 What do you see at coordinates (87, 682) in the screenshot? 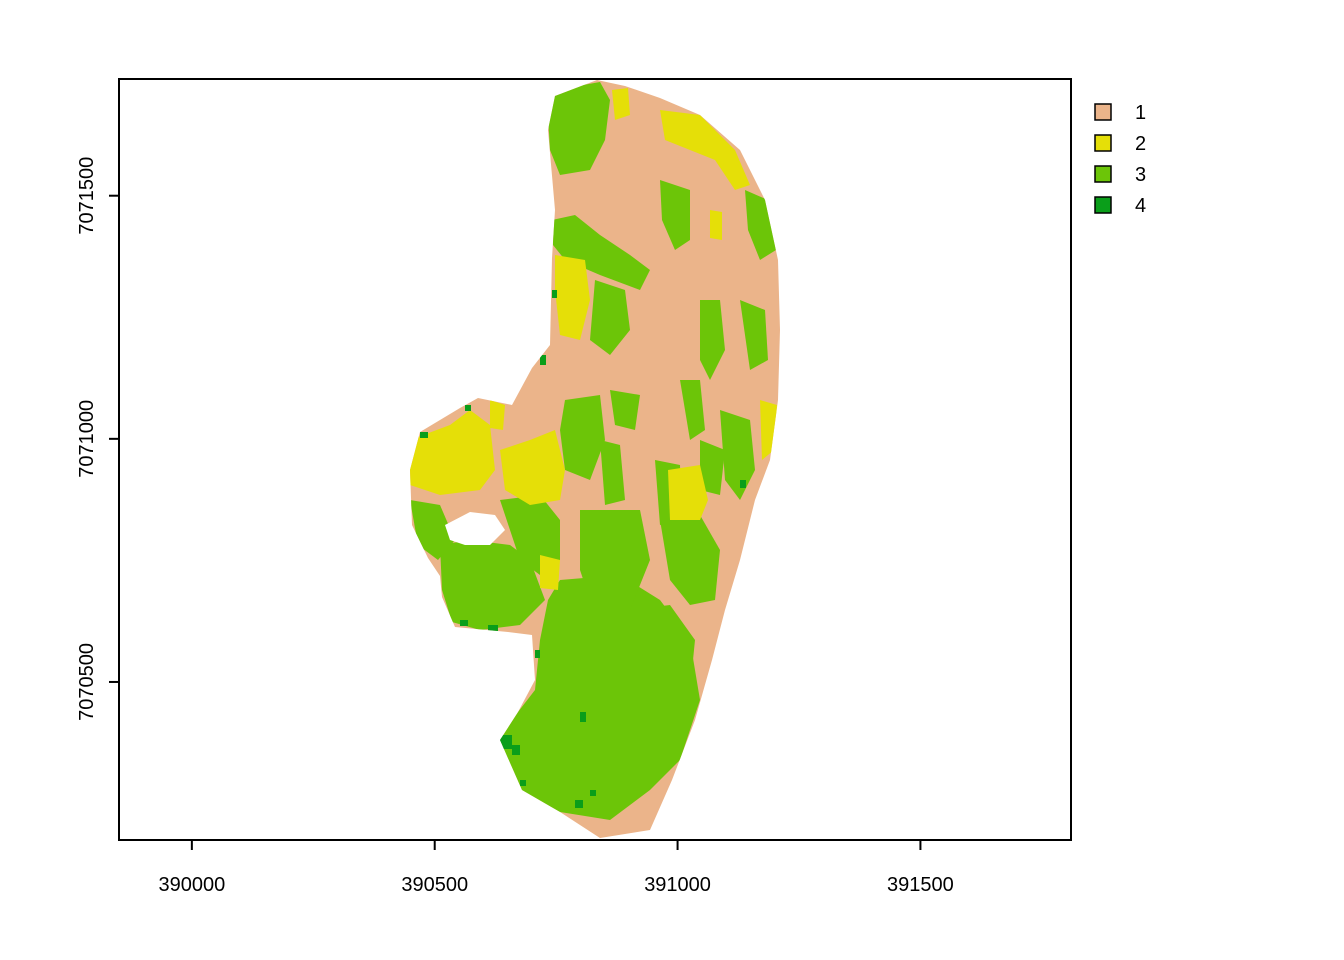
I see `y-tick-label: 7070500` at bounding box center [87, 682].